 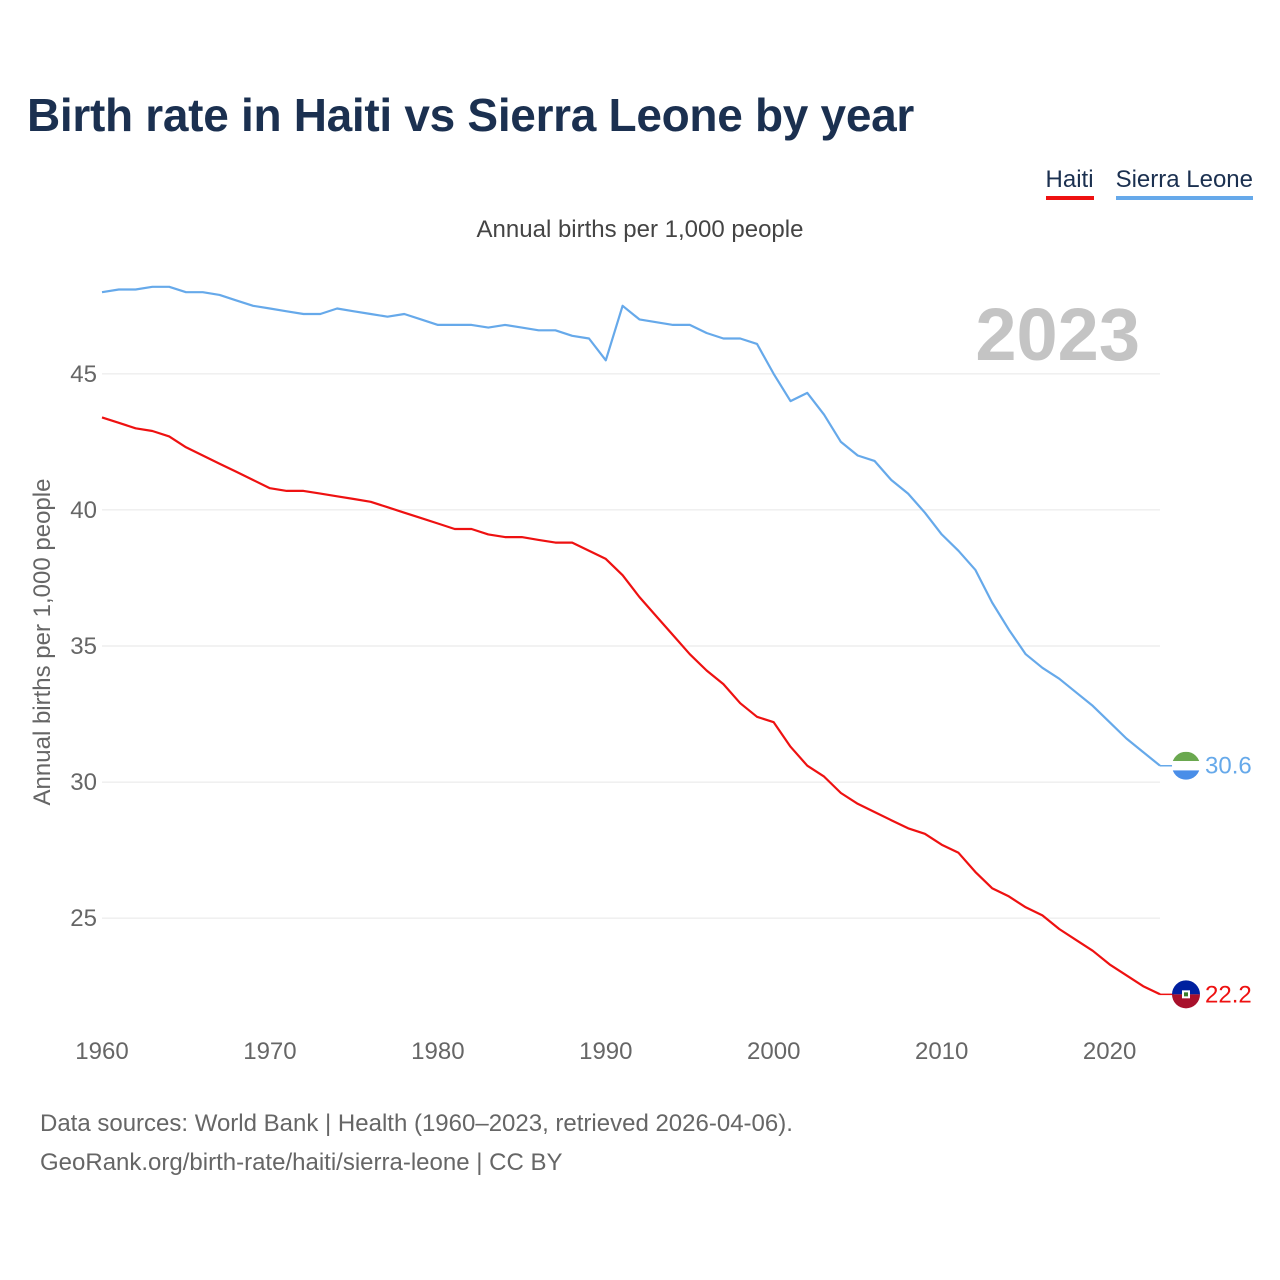 I want to click on x-axis-ticks: 1960 1970 1980 1990 2000 2010 2020, so click(x=605, y=1051).